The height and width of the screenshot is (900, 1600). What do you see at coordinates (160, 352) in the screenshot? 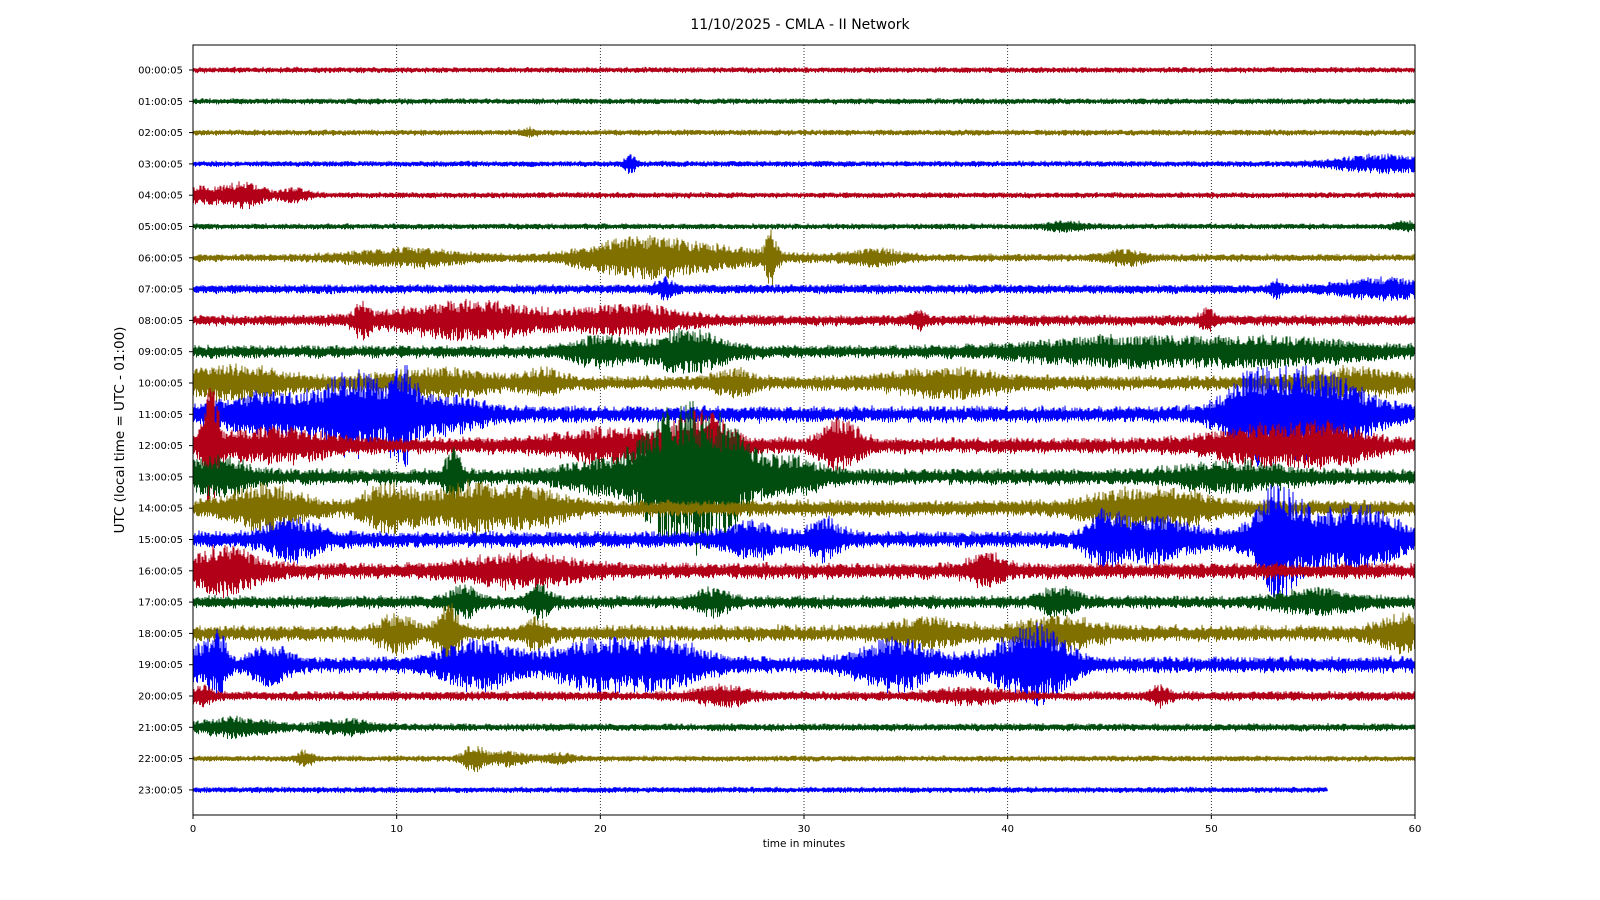
I see `y-tick-label: 09:00:05` at bounding box center [160, 352].